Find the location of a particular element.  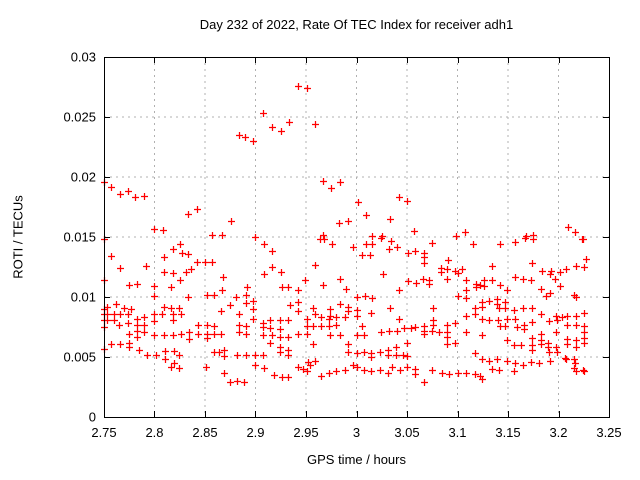

y-tick-label: 0.005 is located at coordinates (79, 357).